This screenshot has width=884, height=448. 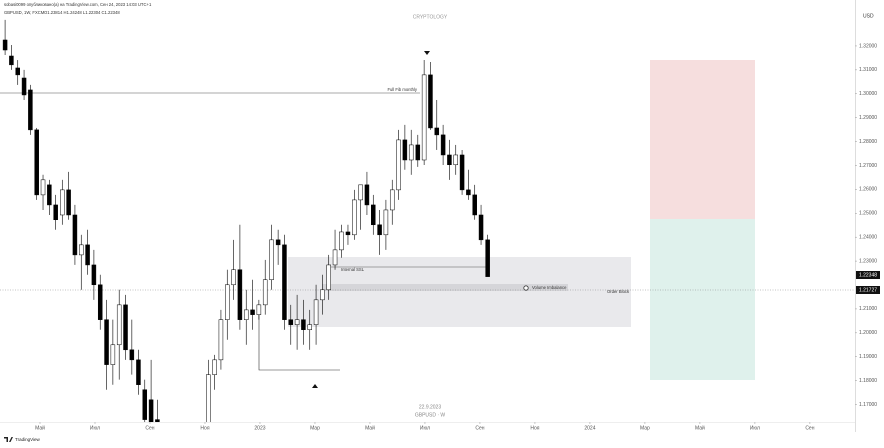 I want to click on logo: TradingView, so click(x=28, y=439).